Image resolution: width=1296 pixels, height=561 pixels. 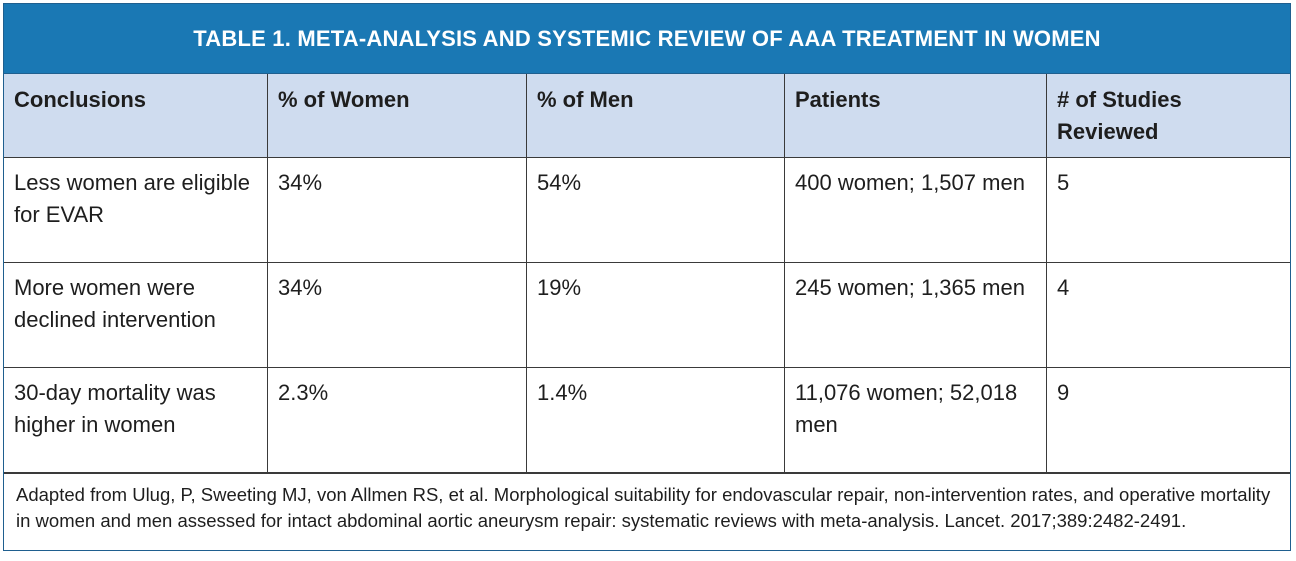 I want to click on cell-percent-women: 2.3%, so click(x=397, y=420).